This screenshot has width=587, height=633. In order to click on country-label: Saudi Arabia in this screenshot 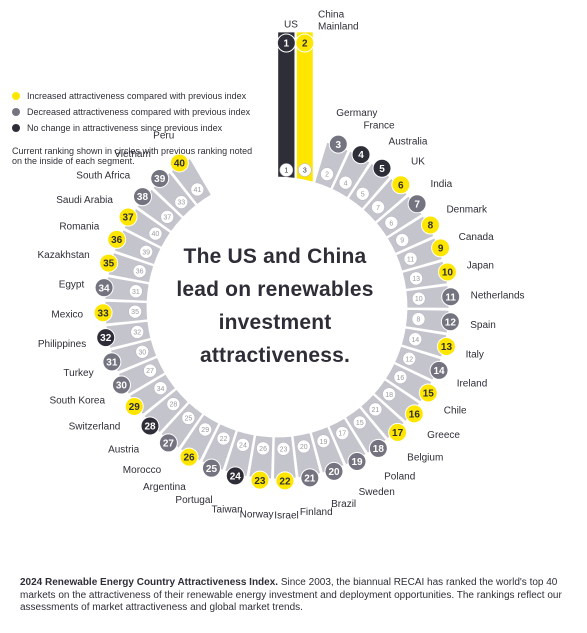, I will do `click(84, 200)`.